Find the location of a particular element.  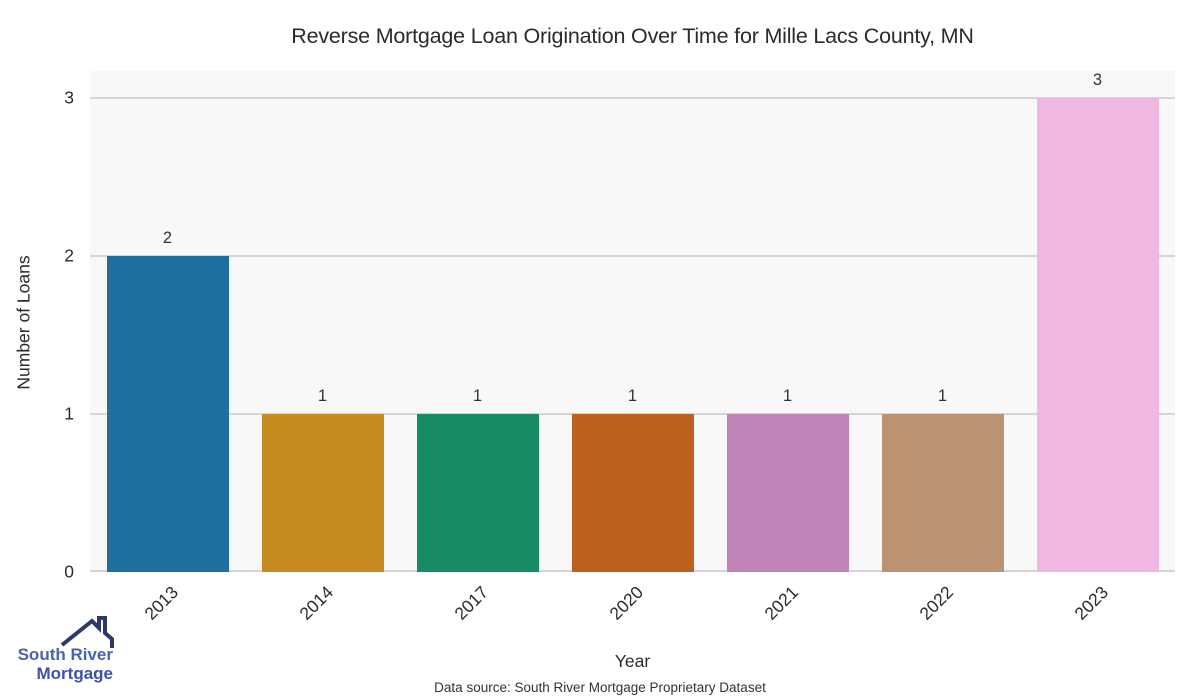

bar-2014 is located at coordinates (322, 493).